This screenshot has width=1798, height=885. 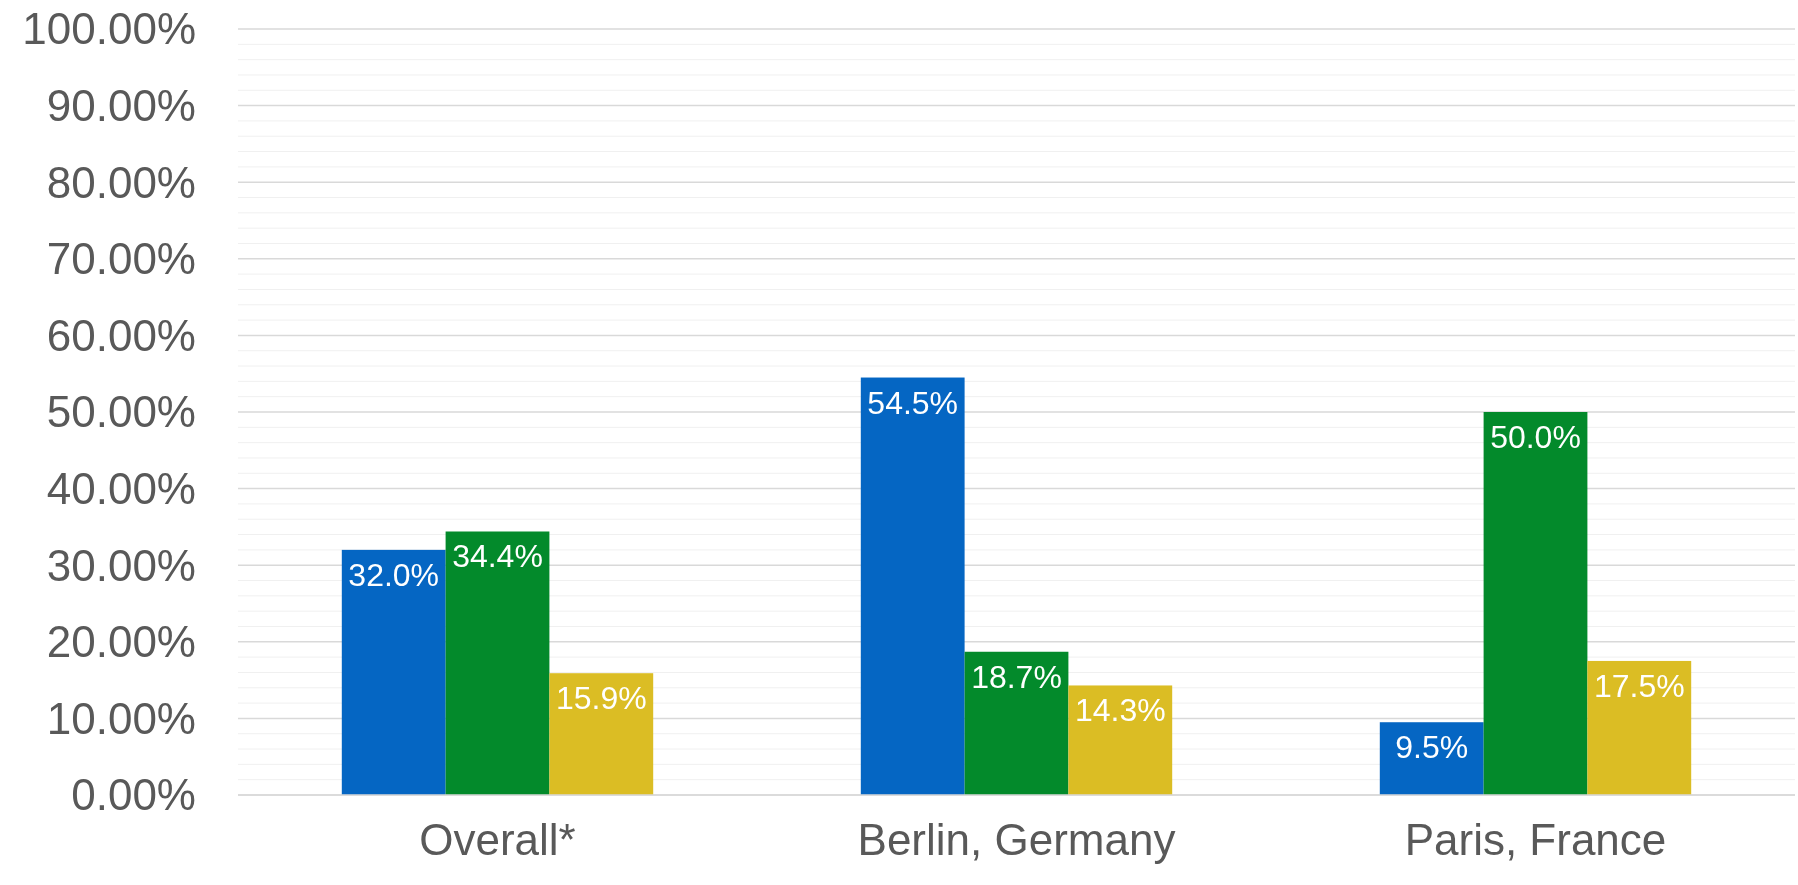 I want to click on y-tick-label: 80.00%, so click(x=121, y=182).